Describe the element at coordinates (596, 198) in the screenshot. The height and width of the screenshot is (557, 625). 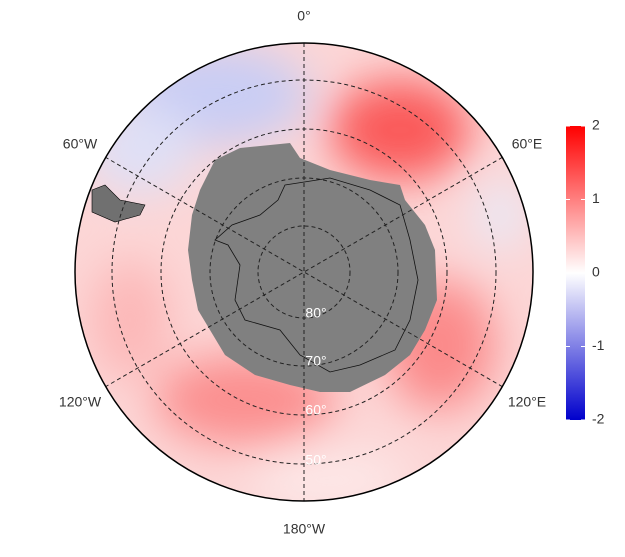
I see `colorbar-tick-label: 1` at that location.